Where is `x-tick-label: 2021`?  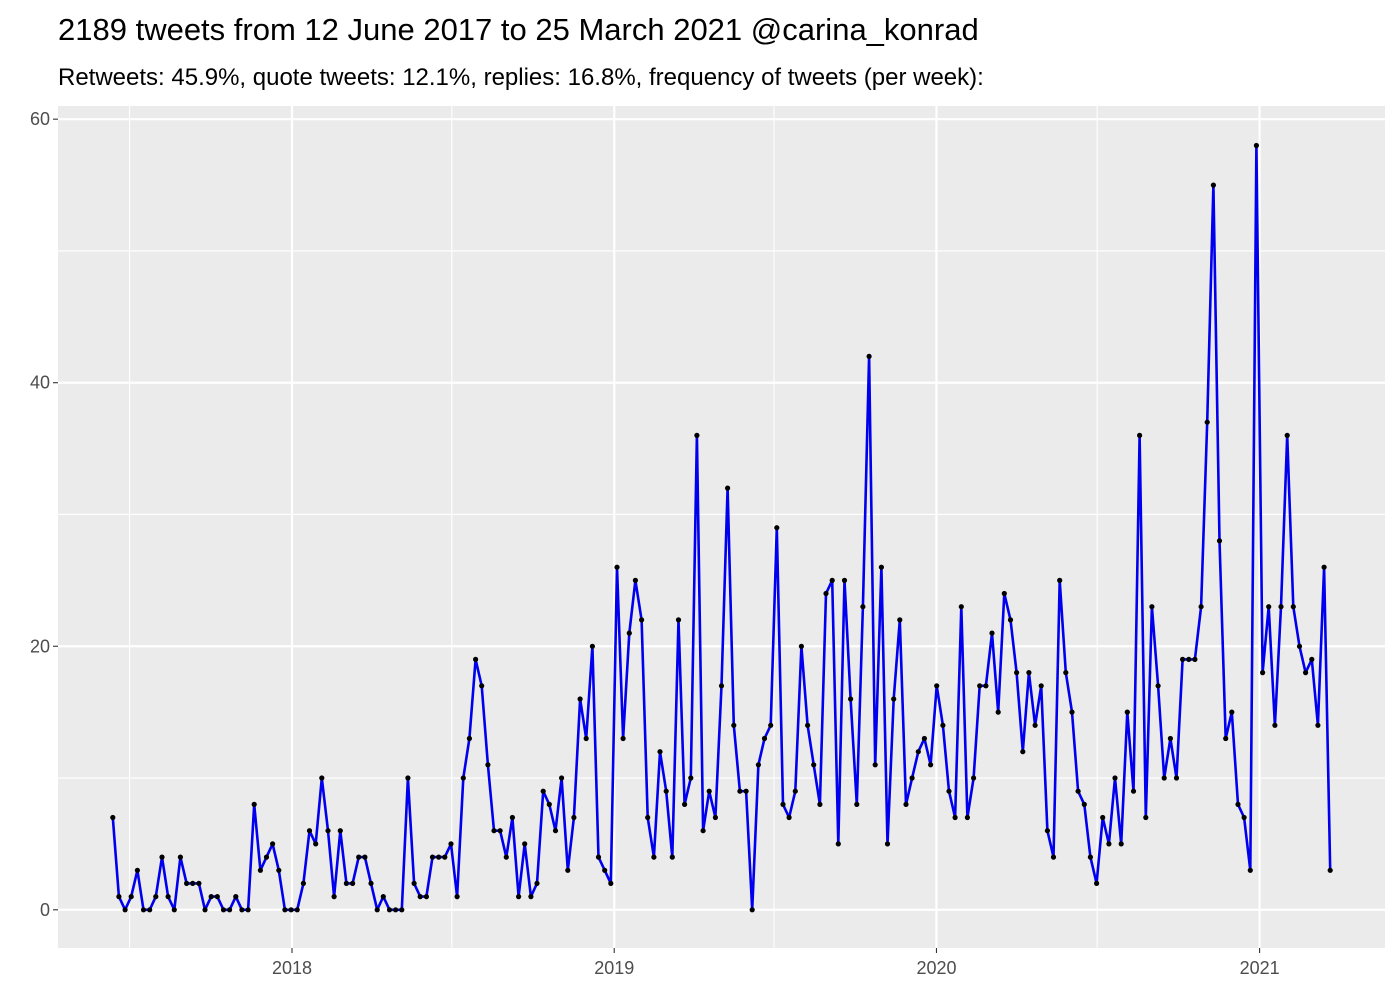
x-tick-label: 2021 is located at coordinates (1260, 968).